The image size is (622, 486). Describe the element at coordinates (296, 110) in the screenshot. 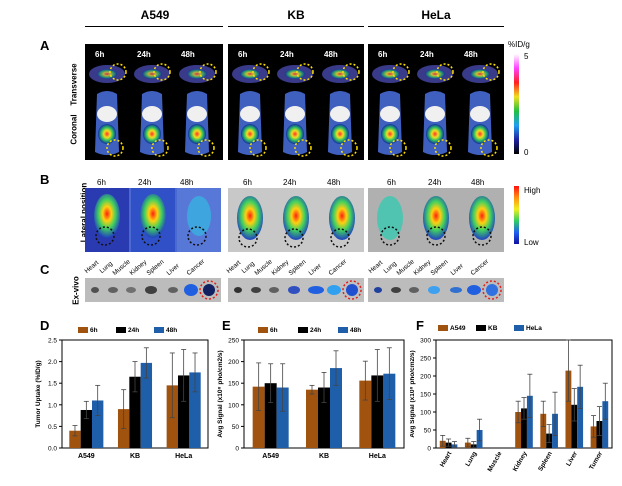

I see `pet-kb-art` at that location.